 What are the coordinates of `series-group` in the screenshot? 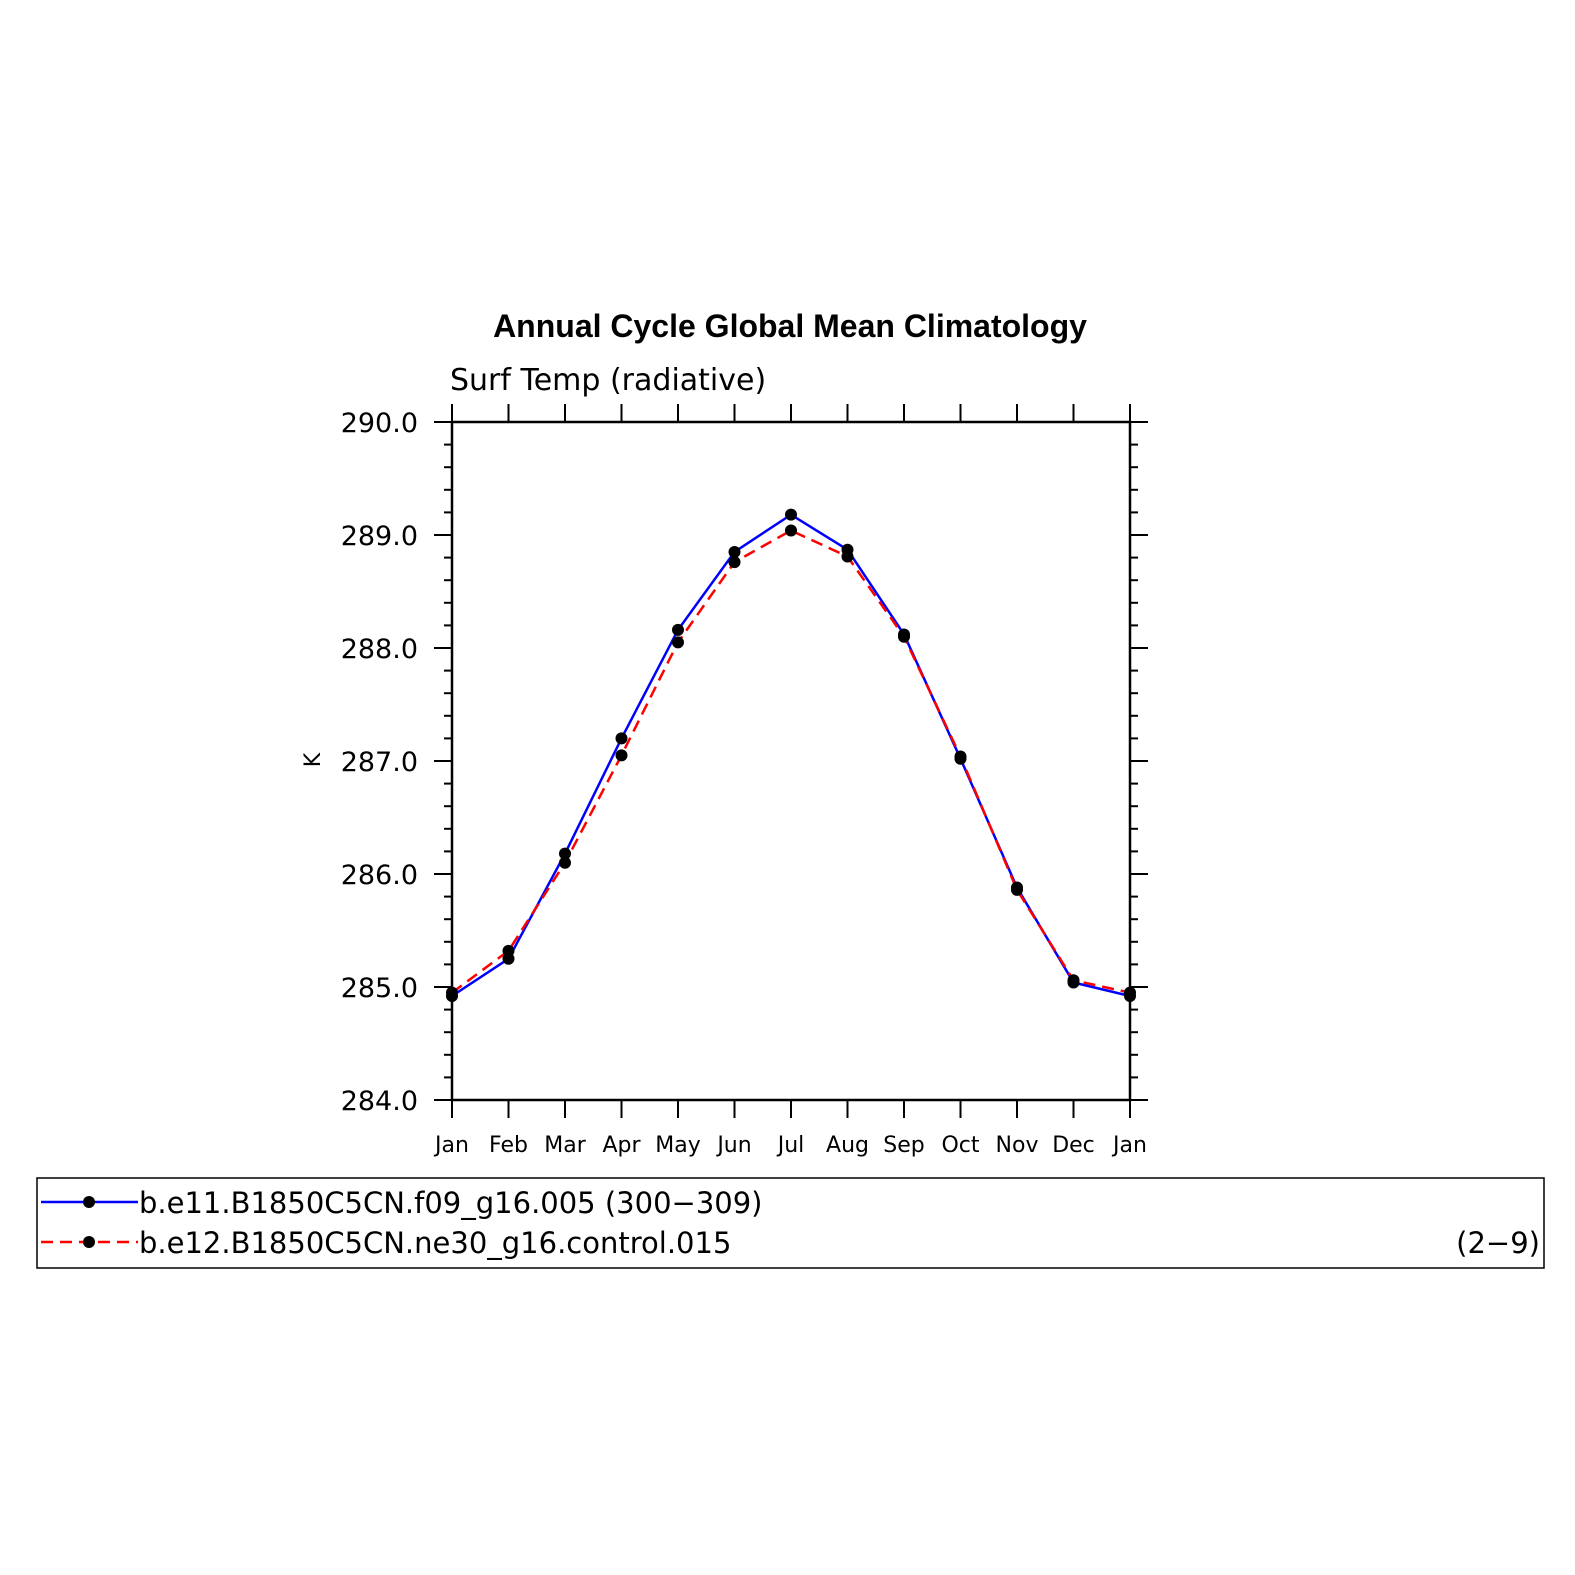 It's located at (791, 755).